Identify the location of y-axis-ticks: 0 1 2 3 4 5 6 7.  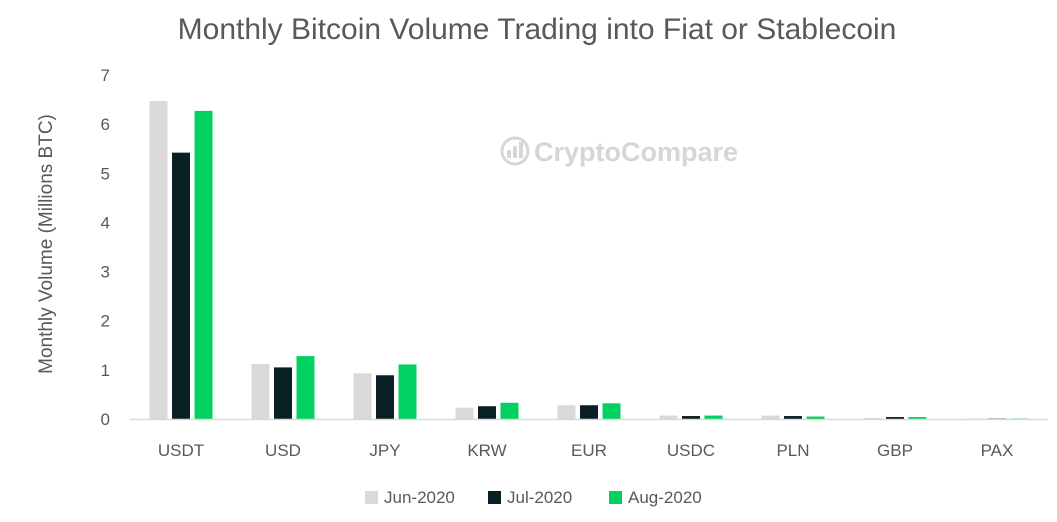
(105, 247).